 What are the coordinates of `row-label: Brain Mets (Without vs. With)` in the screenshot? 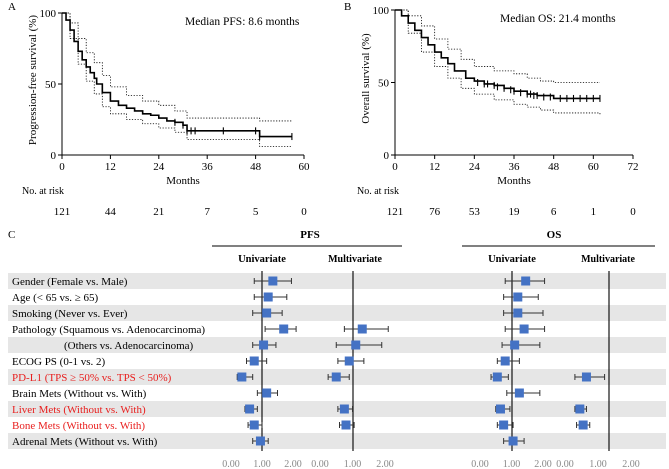 It's located at (79, 394).